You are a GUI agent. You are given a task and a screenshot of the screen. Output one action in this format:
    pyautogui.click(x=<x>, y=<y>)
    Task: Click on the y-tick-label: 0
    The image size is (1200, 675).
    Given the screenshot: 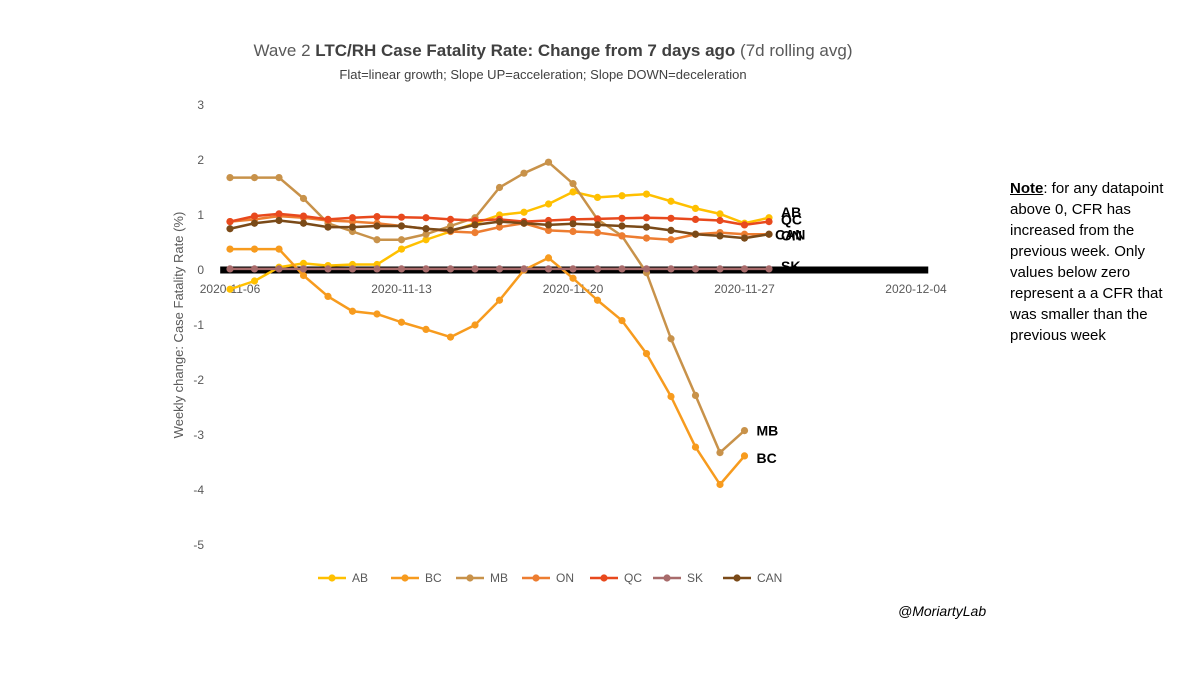 What is the action you would take?
    pyautogui.click(x=200, y=270)
    